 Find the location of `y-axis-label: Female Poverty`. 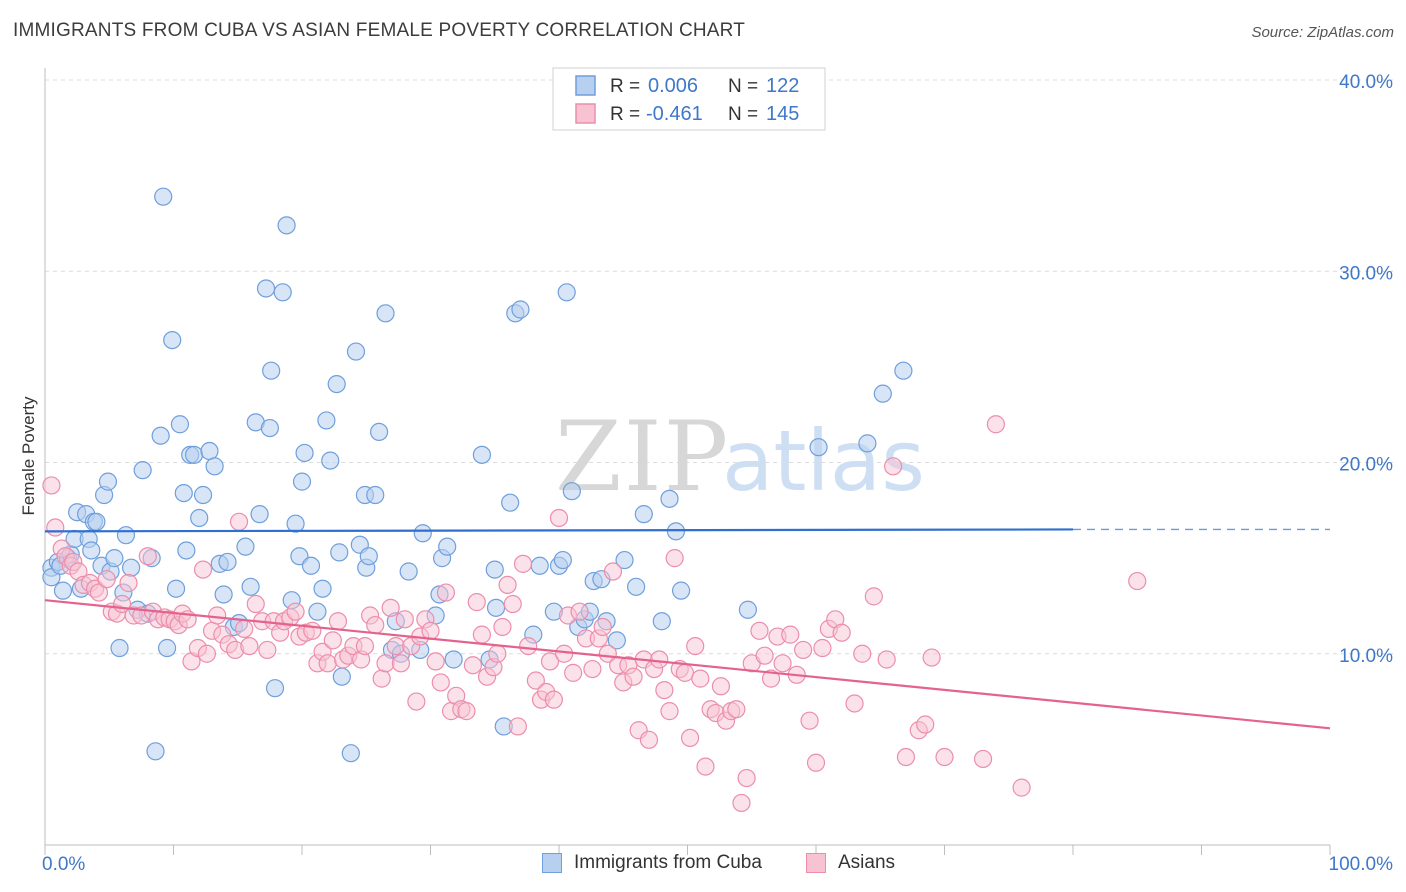

y-axis-label: Female Poverty is located at coordinates (28, 456).